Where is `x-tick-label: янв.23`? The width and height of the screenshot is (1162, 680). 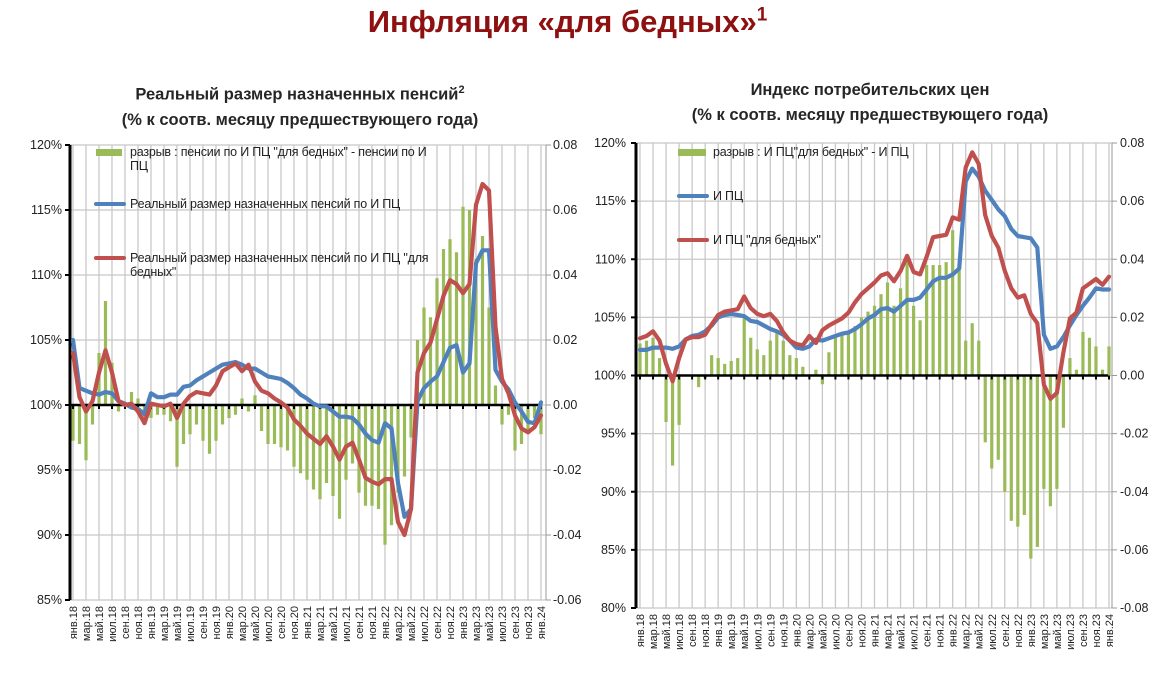 x-tick-label: янв.23 is located at coordinates (464, 622).